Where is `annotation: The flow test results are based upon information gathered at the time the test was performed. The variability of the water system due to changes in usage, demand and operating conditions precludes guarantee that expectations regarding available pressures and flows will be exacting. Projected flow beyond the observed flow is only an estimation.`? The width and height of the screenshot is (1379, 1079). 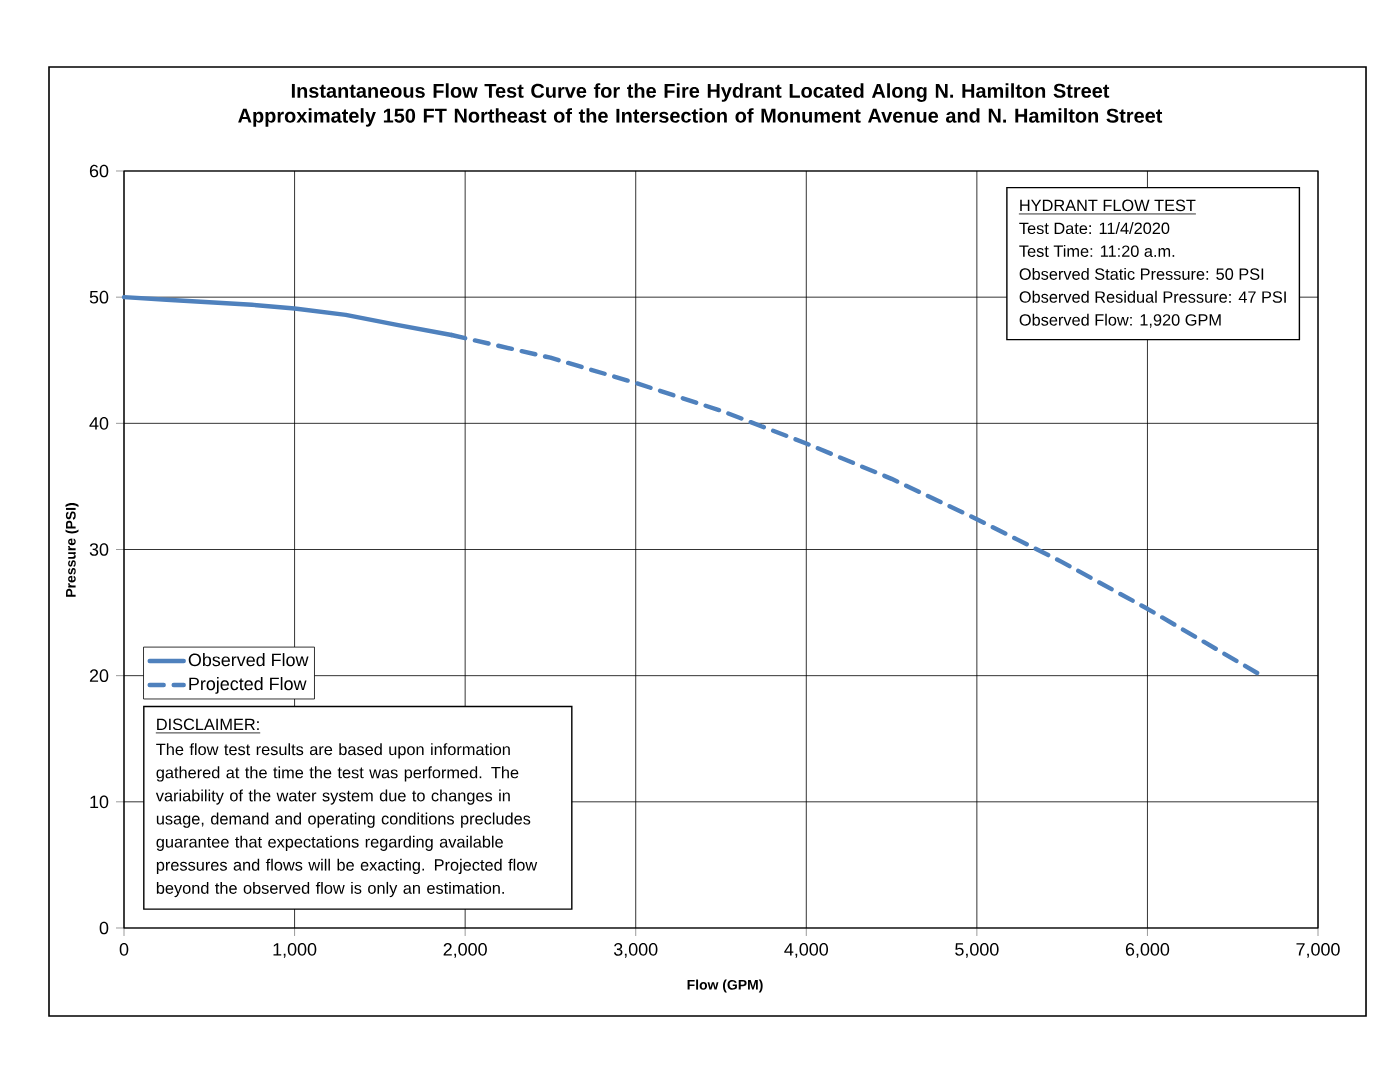
annotation: The flow test results are based upon information gathered at the time the test was performed. The variability of the water system due to changes in usage, demand and operating conditions precludes guarantee that expectations regarding available pressures and flows will be exacting. Projected flow beyond the observed flow is only an estimation. is located at coordinates (346, 820).